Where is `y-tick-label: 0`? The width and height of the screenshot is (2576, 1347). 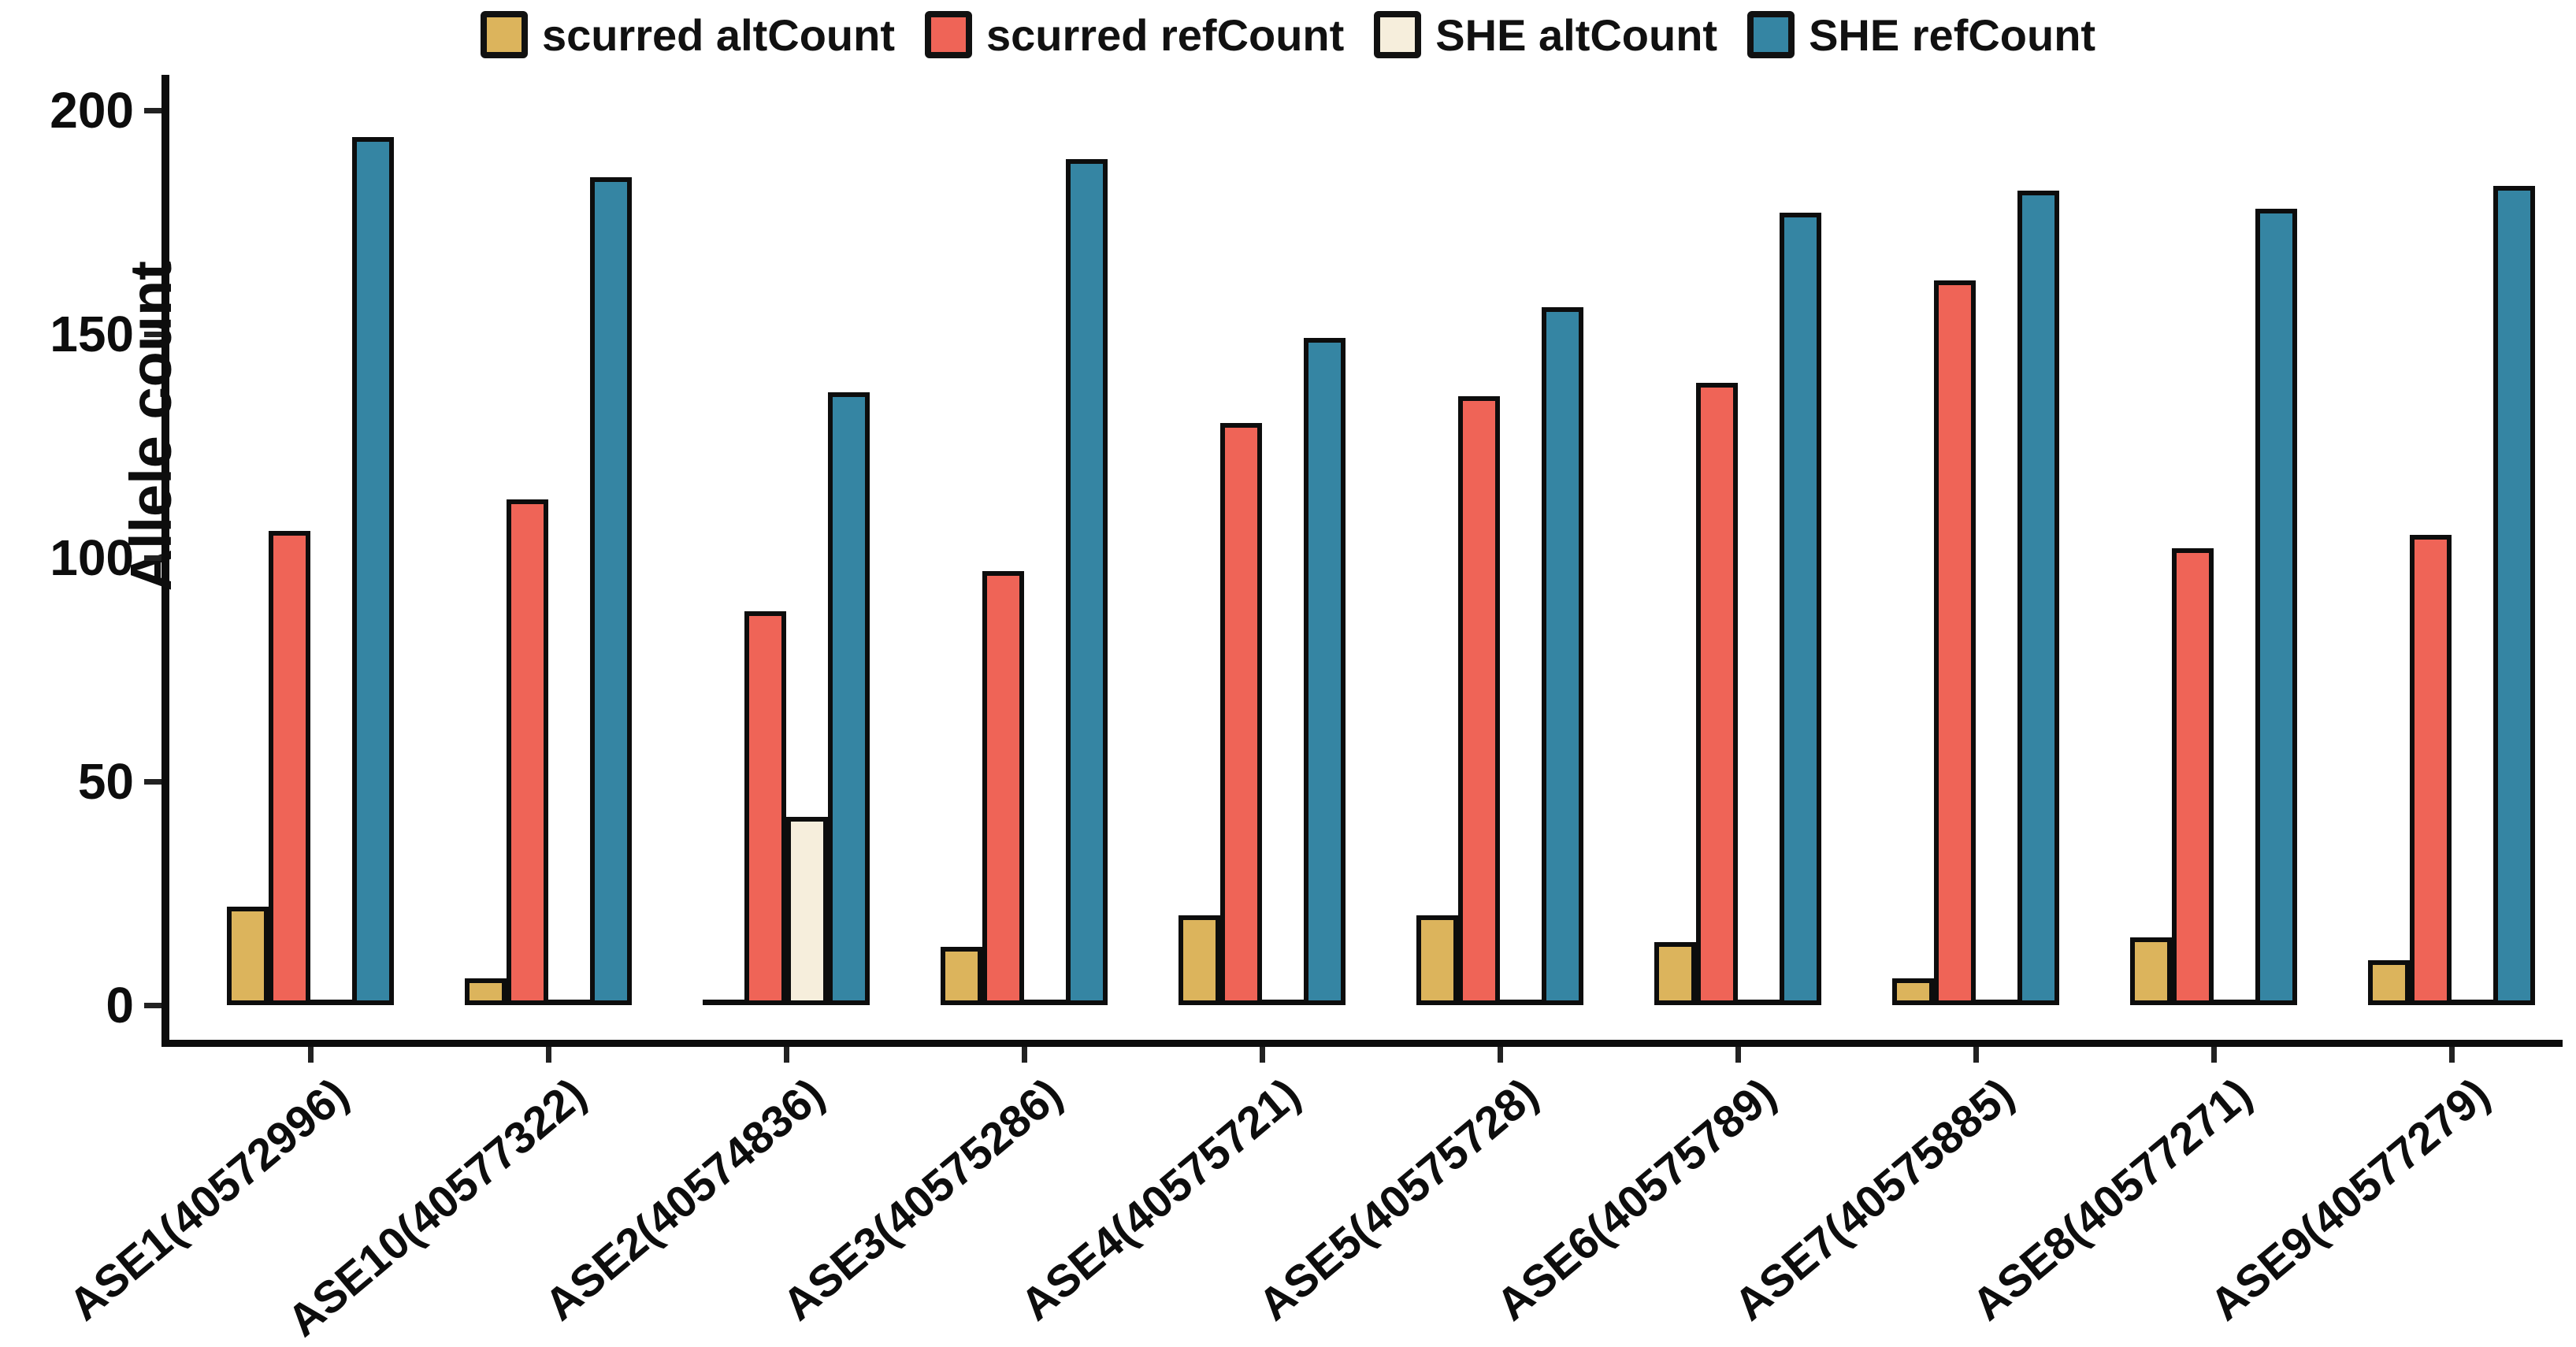
y-tick-label: 0 is located at coordinates (120, 1005).